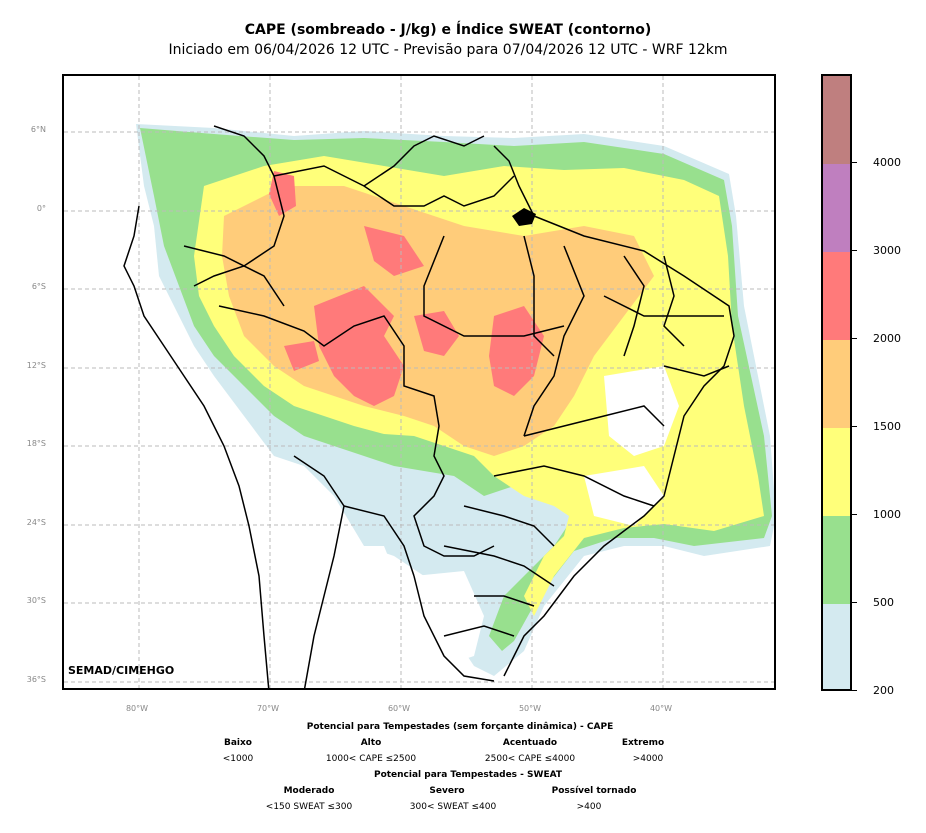 This screenshot has width=926, height=833. I want to click on cape-cat-range: <1000, so click(238, 759).